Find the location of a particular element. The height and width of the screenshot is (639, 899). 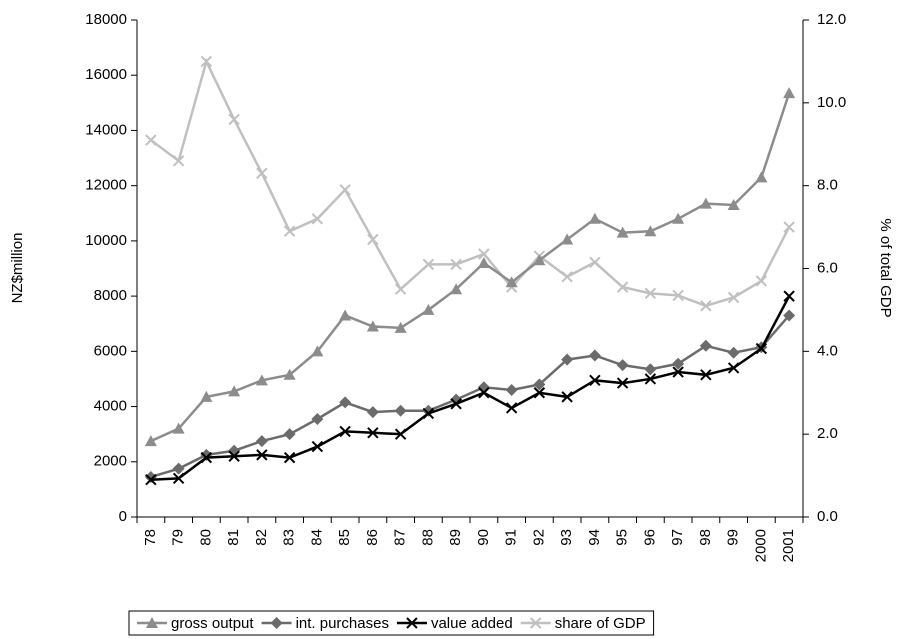

y-tick-label: 12000 is located at coordinates (106, 185).